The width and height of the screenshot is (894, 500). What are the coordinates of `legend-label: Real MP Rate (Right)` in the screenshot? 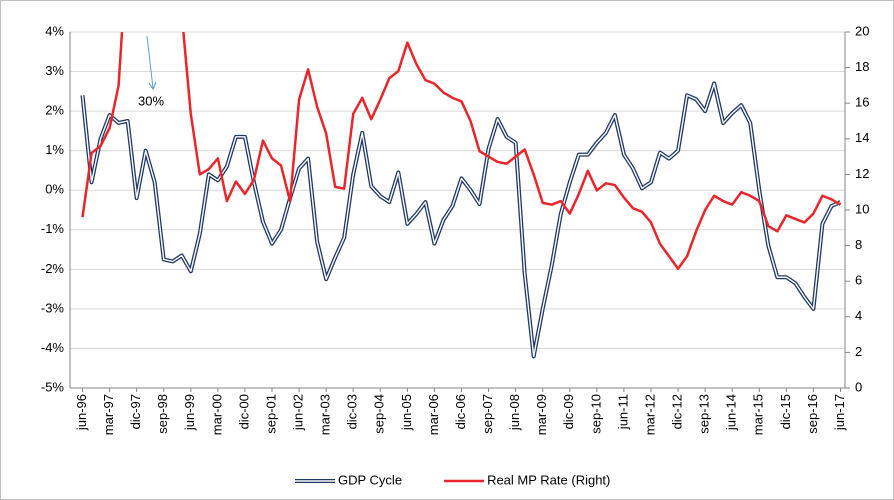 It's located at (548, 479).